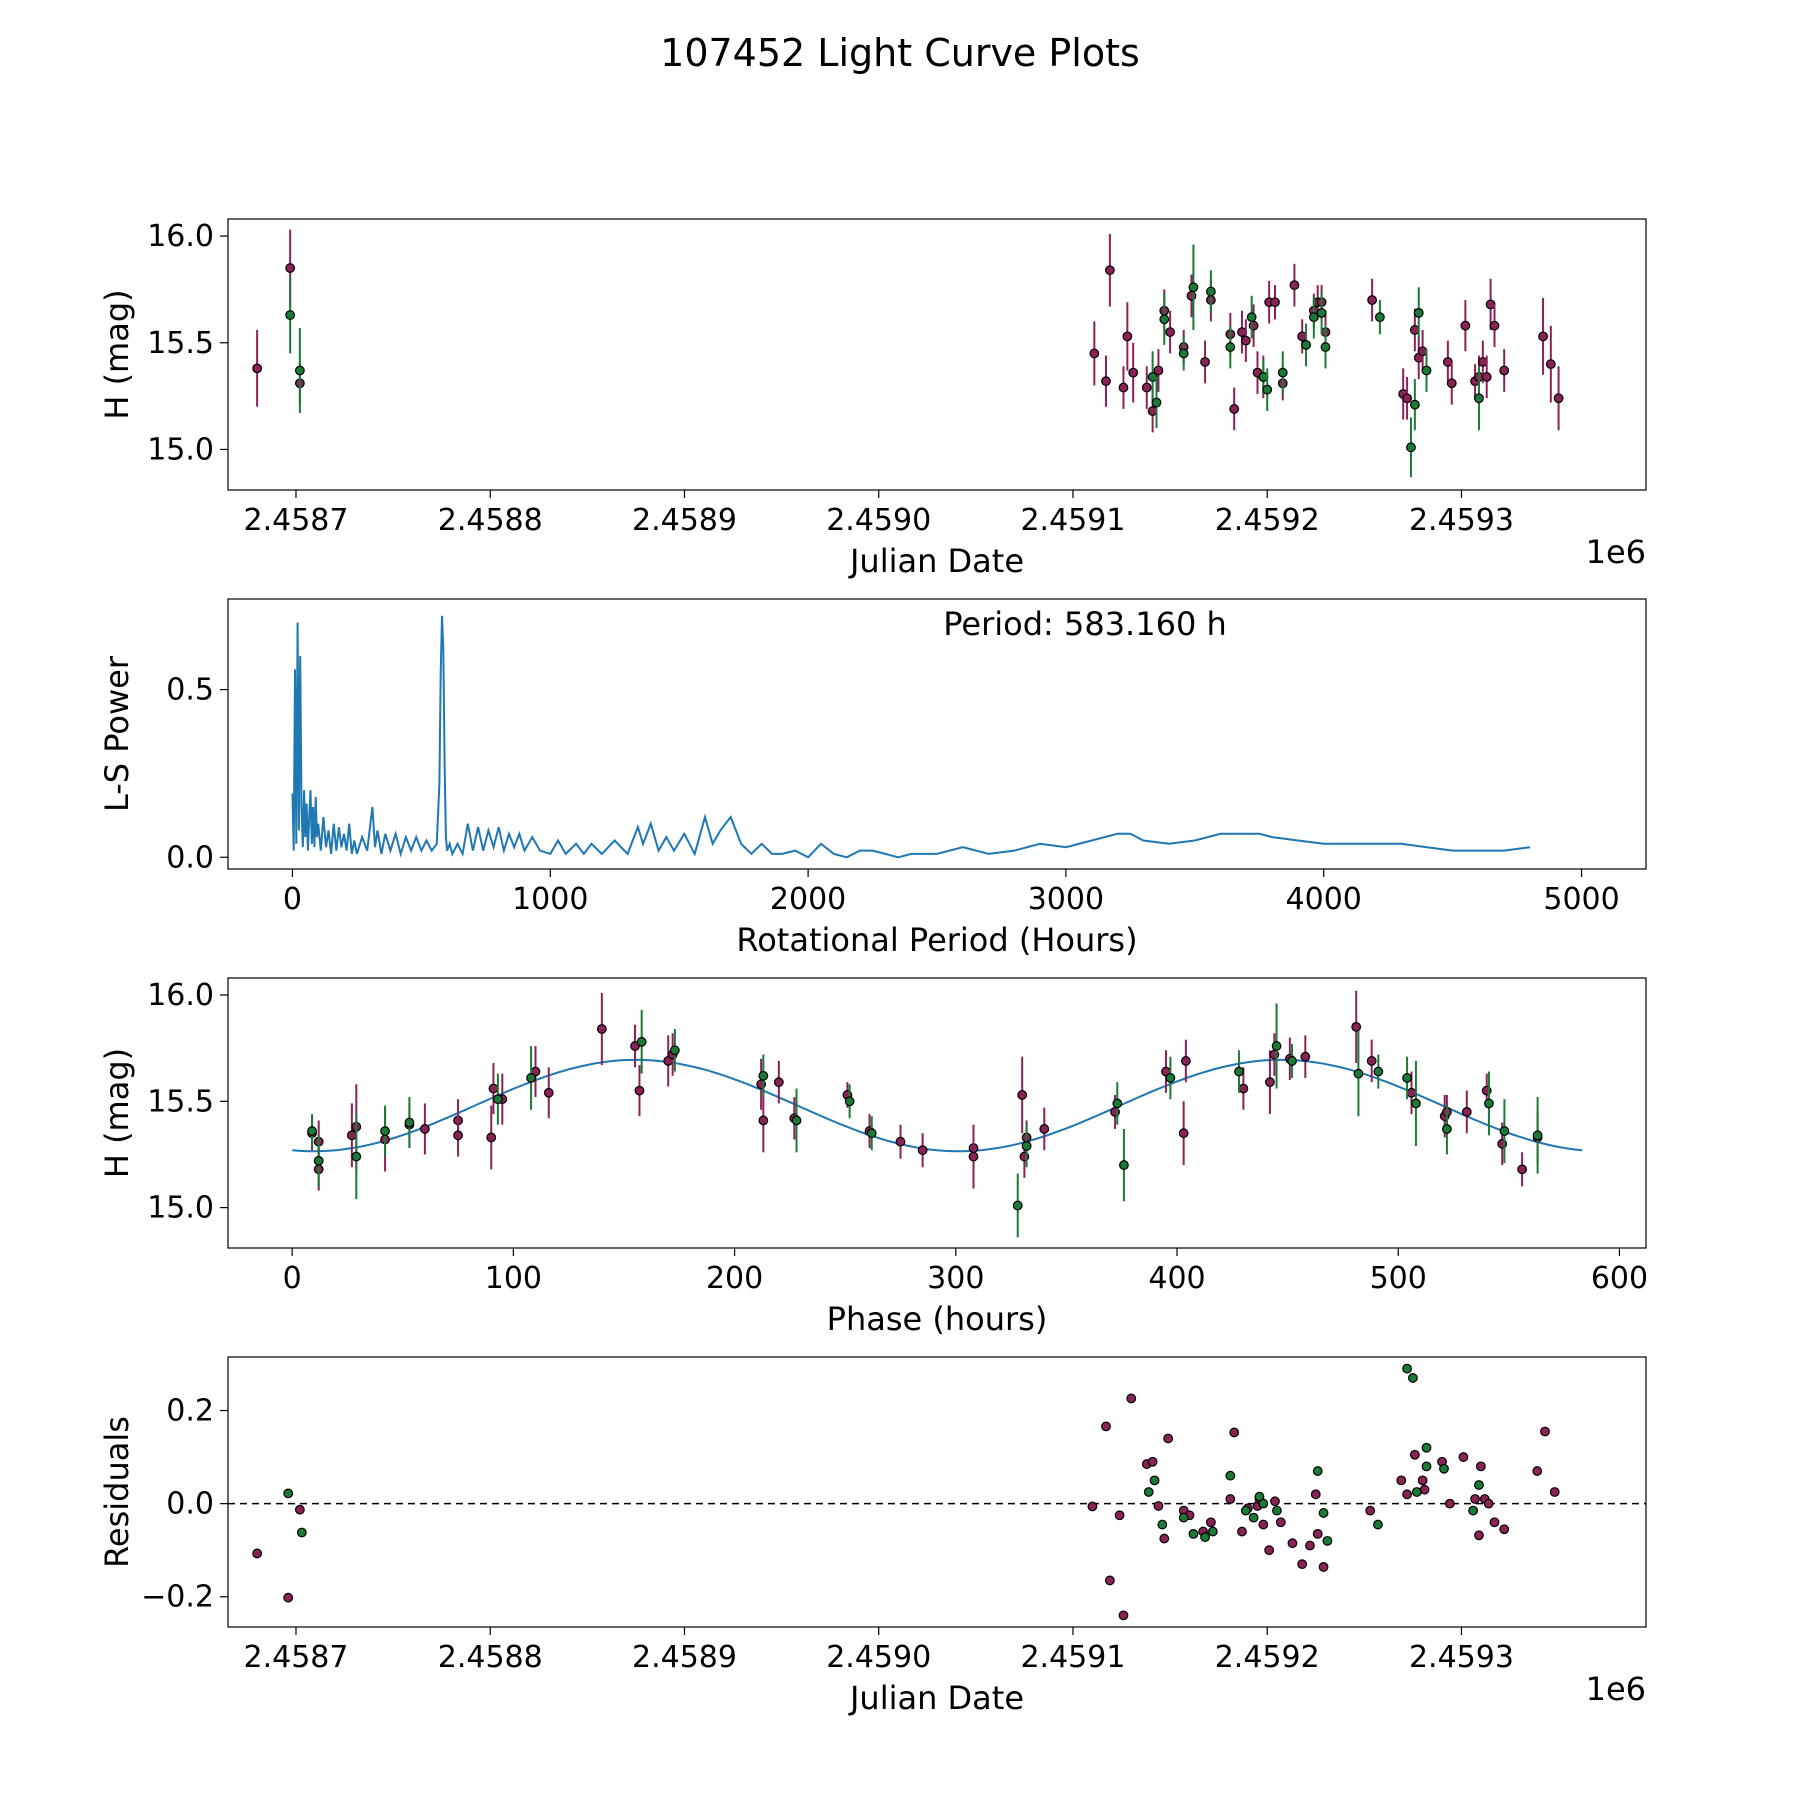  Describe the element at coordinates (490, 1657) in the screenshot. I see `x-tick-label: 2.4588` at that location.